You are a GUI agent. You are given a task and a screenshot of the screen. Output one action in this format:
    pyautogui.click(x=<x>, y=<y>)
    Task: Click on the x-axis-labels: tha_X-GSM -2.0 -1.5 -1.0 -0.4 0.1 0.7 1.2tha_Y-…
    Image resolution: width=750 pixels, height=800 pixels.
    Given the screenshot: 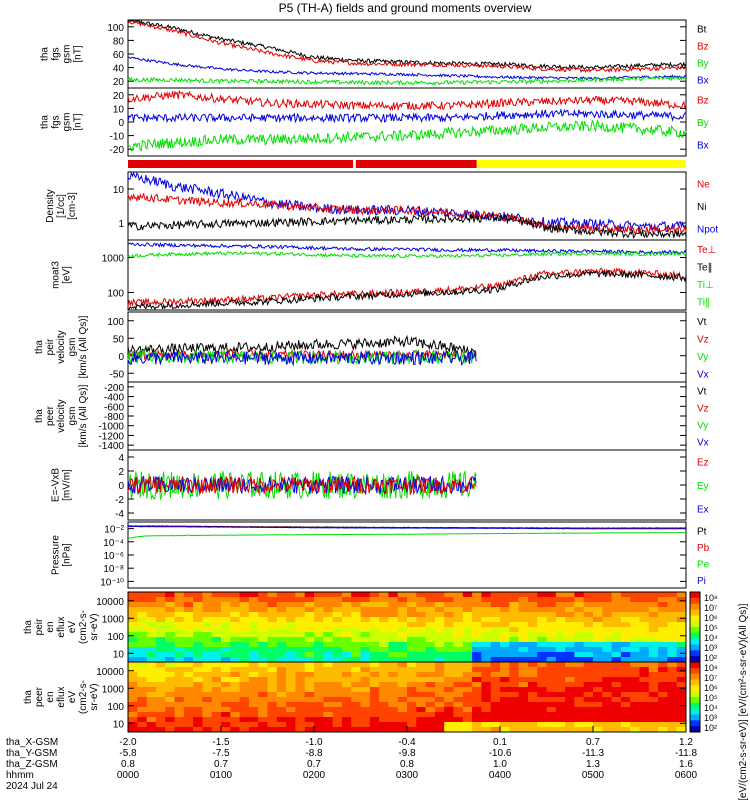 What is the action you would take?
    pyautogui.click(x=352, y=759)
    